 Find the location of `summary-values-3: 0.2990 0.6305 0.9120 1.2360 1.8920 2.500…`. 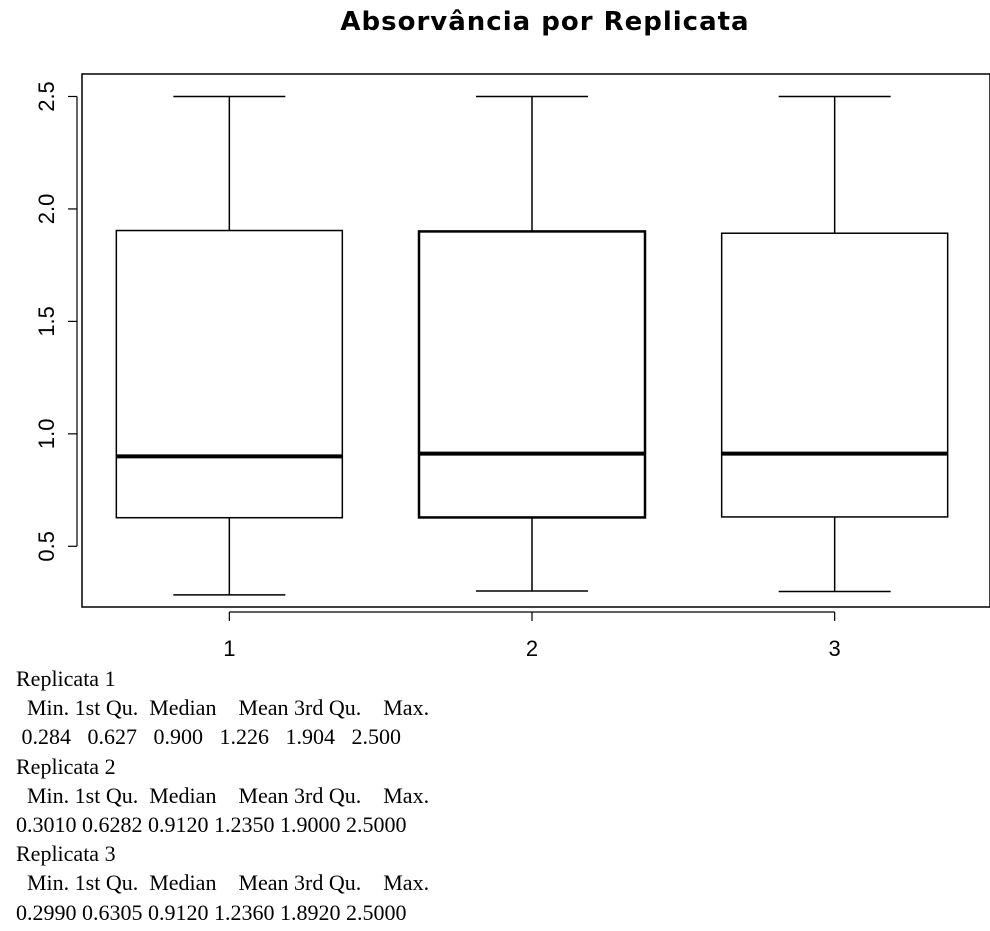

summary-values-3: 0.2990 0.6305 0.9120 1.2360 1.8920 2.500… is located at coordinates (211, 912).